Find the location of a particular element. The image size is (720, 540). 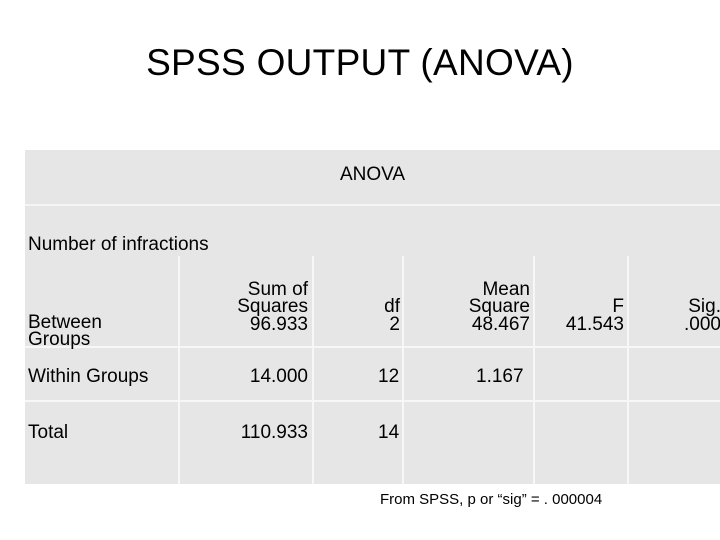

cell-ss-within: 14.000 is located at coordinates (278, 376).